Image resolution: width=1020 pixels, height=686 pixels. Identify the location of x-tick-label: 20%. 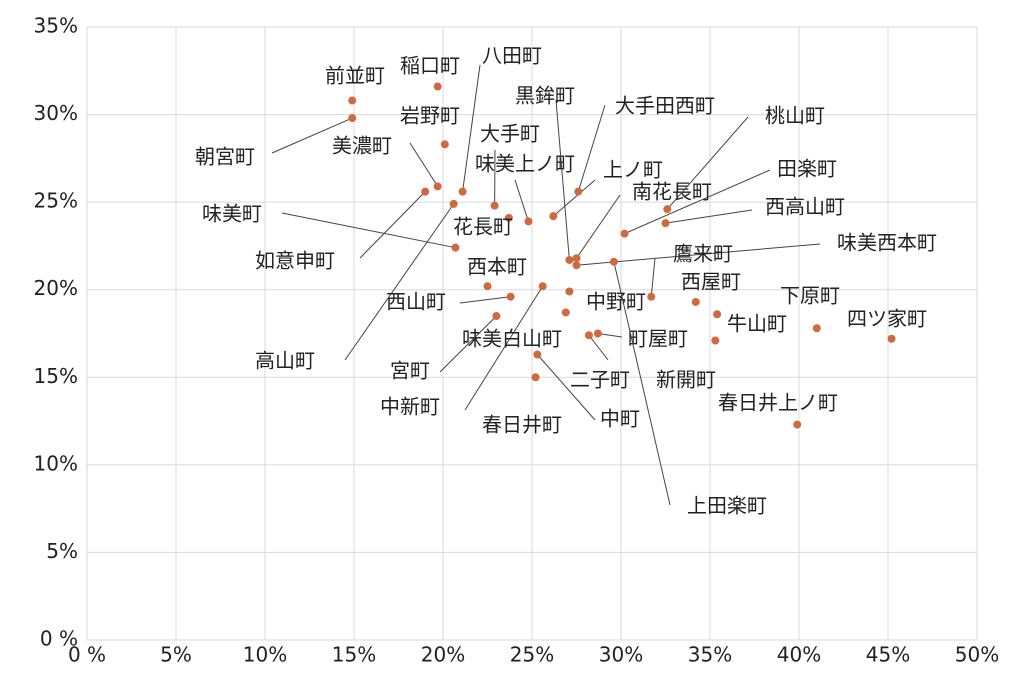
(443, 655).